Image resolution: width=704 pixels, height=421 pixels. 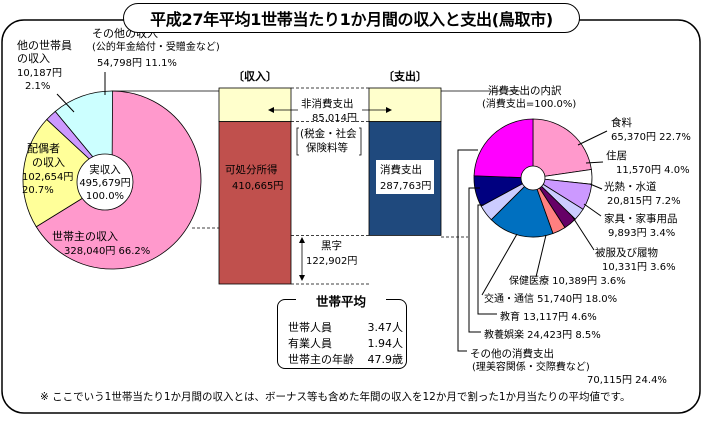 I want to click on household-average-row: 世帯人員 3.47人, so click(x=345, y=327).